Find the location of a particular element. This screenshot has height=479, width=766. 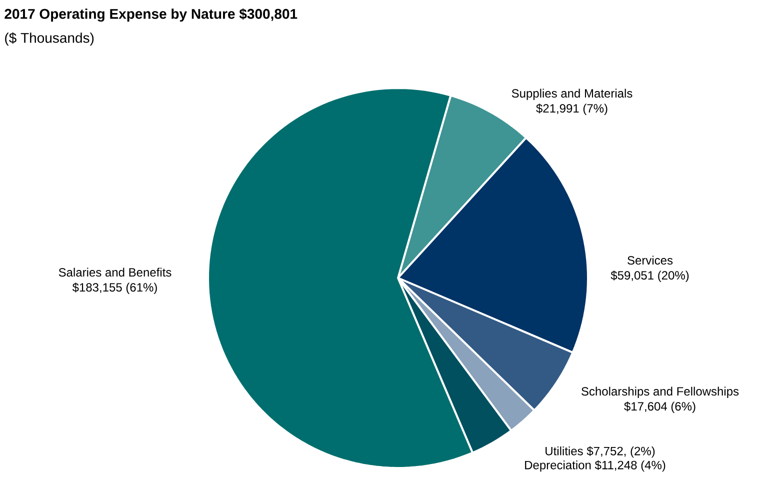

slice-label: Scholarships and Fellowships is located at coordinates (660, 392).